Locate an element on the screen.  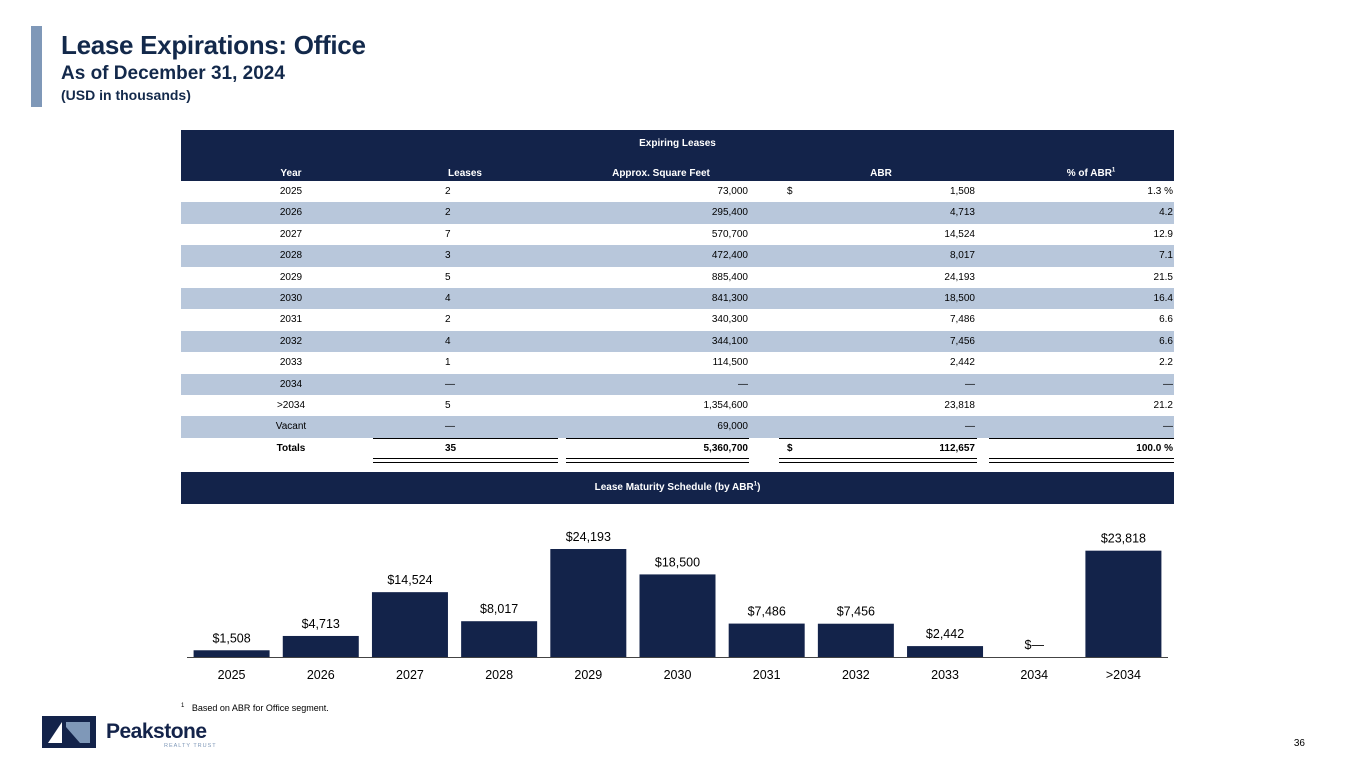
abr-cell: 8,017 is located at coordinates (962, 256).